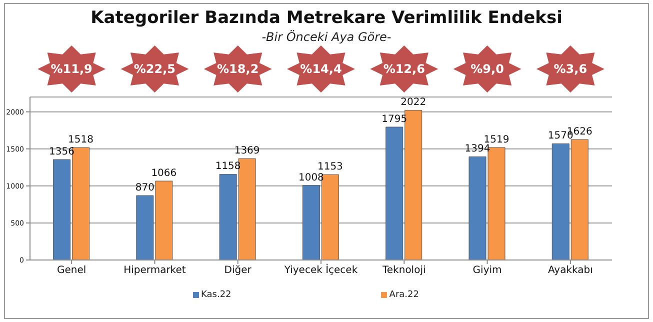 This screenshot has height=322, width=653. What do you see at coordinates (321, 69) in the screenshot?
I see `text: %14,4` at bounding box center [321, 69].